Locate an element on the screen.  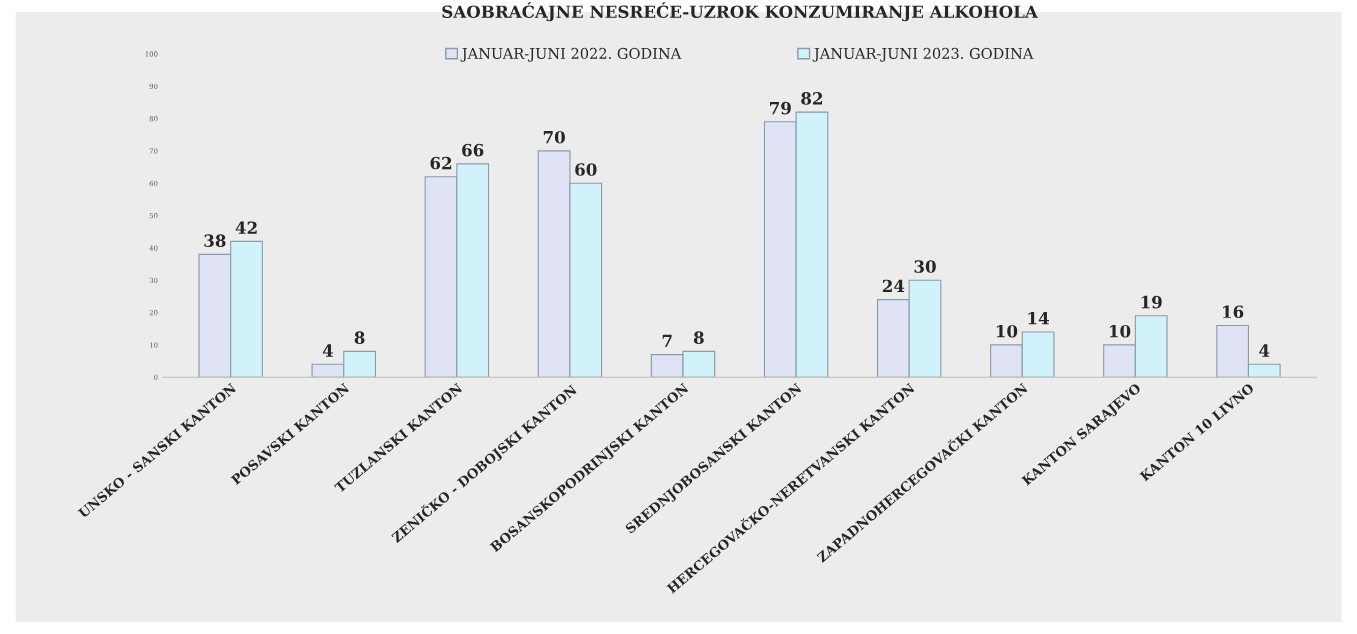
data-label: 62 is located at coordinates (441, 163).